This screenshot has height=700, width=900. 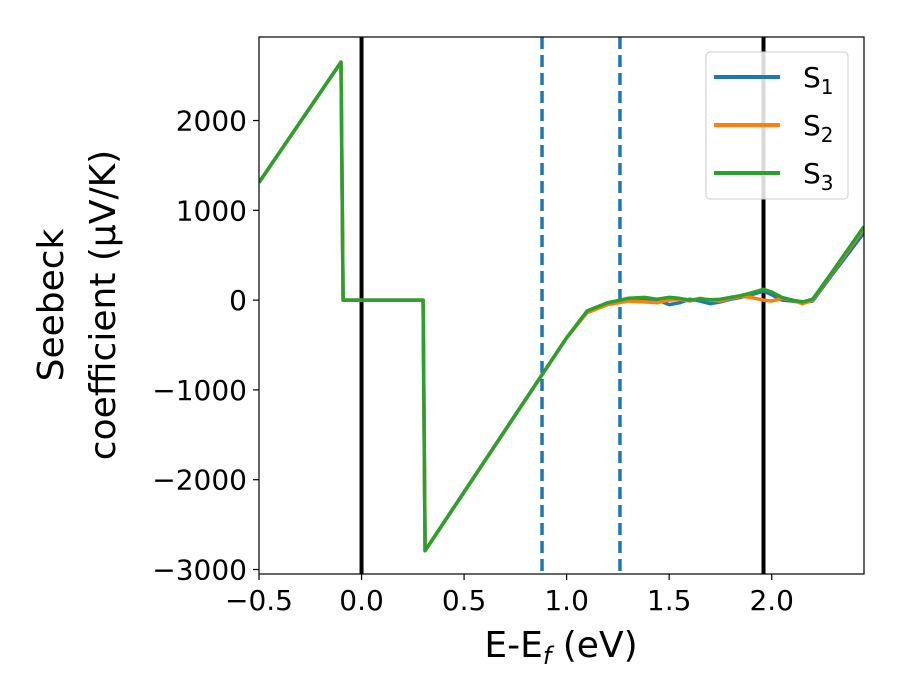 What do you see at coordinates (238, 300) in the screenshot?
I see `y-tick-label: 0` at bounding box center [238, 300].